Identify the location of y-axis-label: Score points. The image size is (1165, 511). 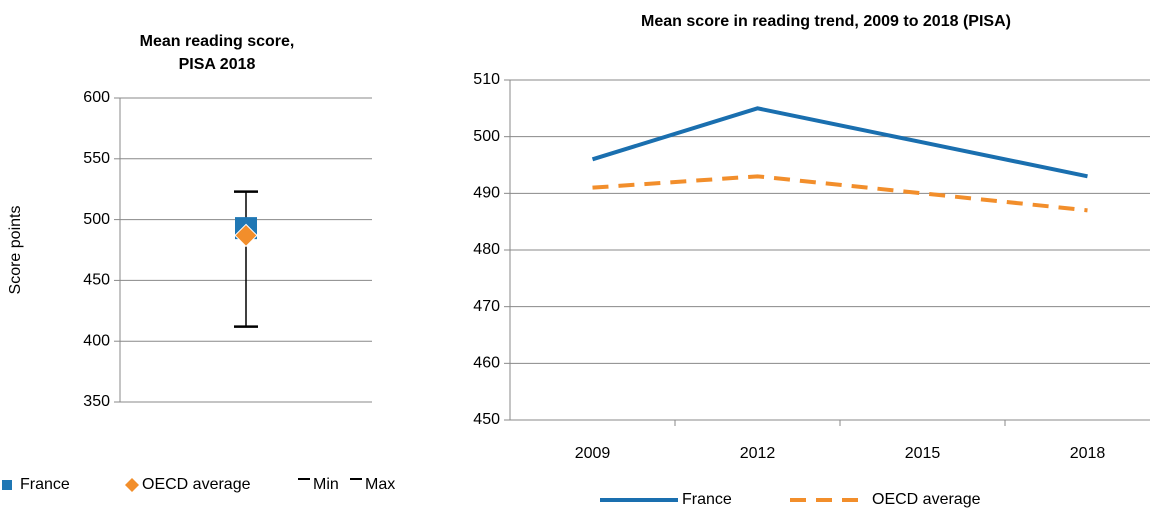
(15, 250).